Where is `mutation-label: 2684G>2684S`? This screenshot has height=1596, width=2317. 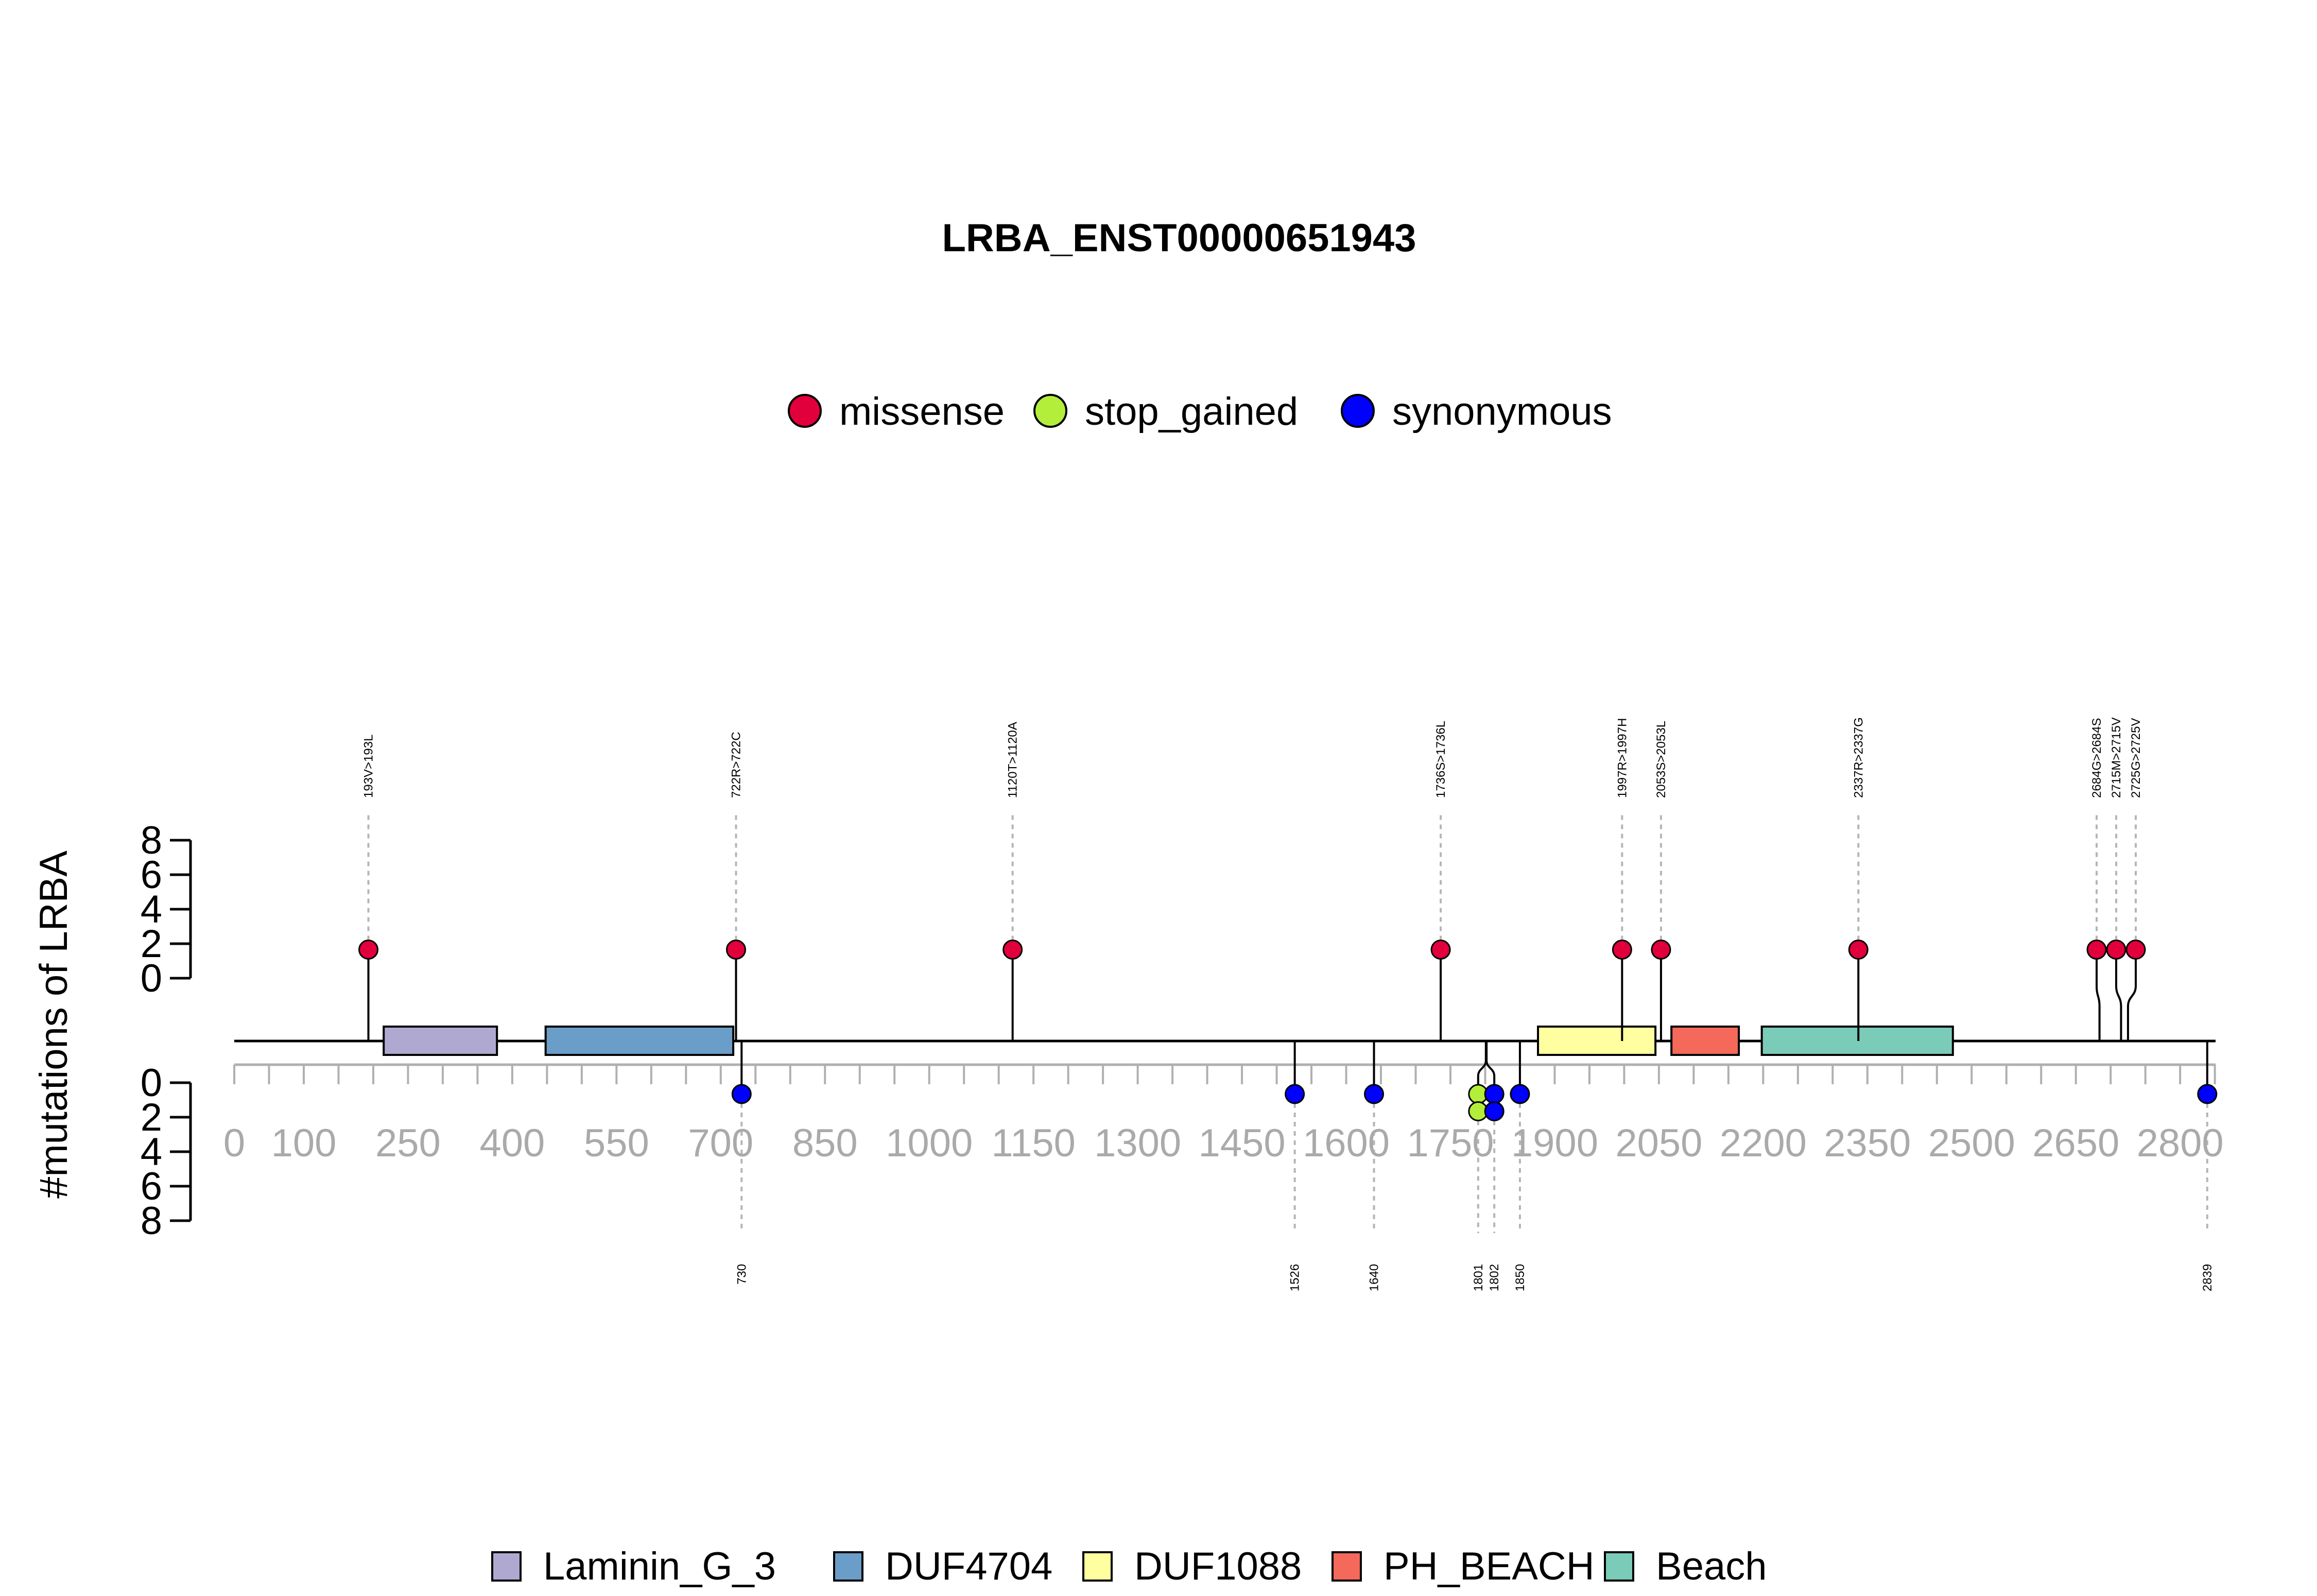 mutation-label: 2684G>2684S is located at coordinates (2097, 758).